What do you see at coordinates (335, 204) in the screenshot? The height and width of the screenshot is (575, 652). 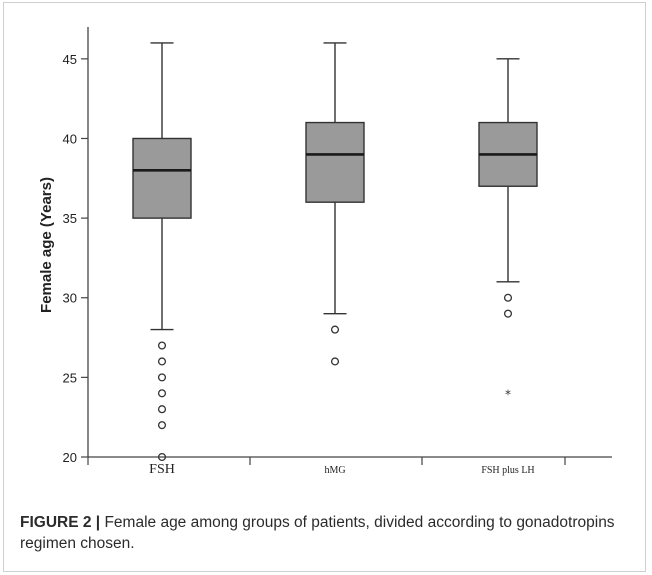 I see `box-group-hmg` at bounding box center [335, 204].